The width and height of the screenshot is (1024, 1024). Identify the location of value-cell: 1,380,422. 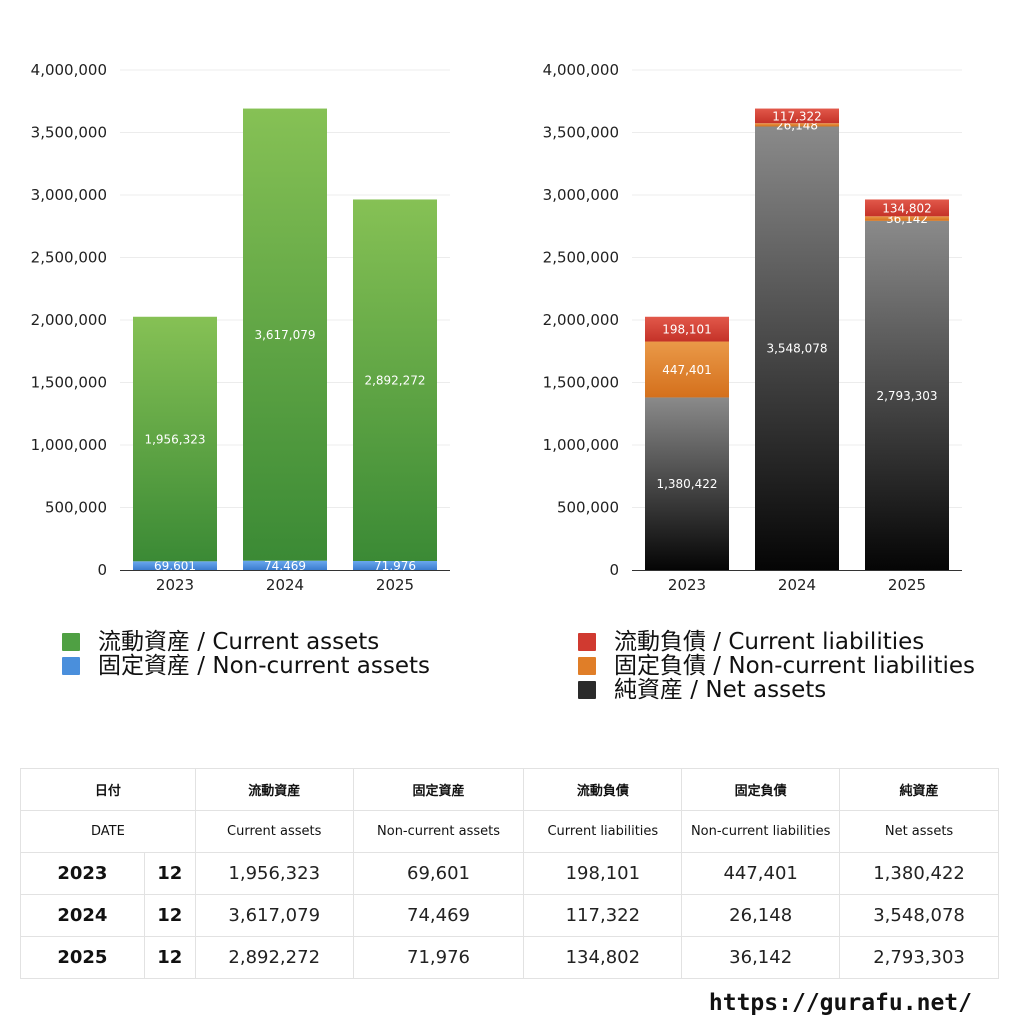
(919, 873).